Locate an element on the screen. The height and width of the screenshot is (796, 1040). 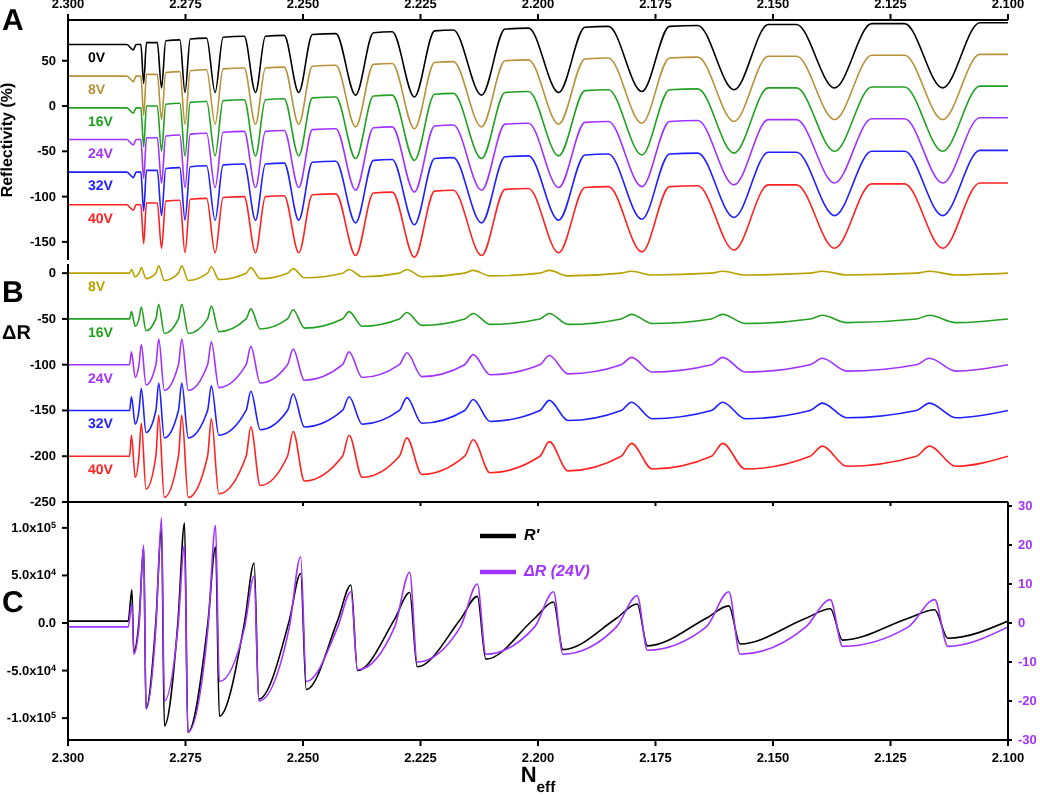
y-axis-title: ΔR is located at coordinates (17, 334).